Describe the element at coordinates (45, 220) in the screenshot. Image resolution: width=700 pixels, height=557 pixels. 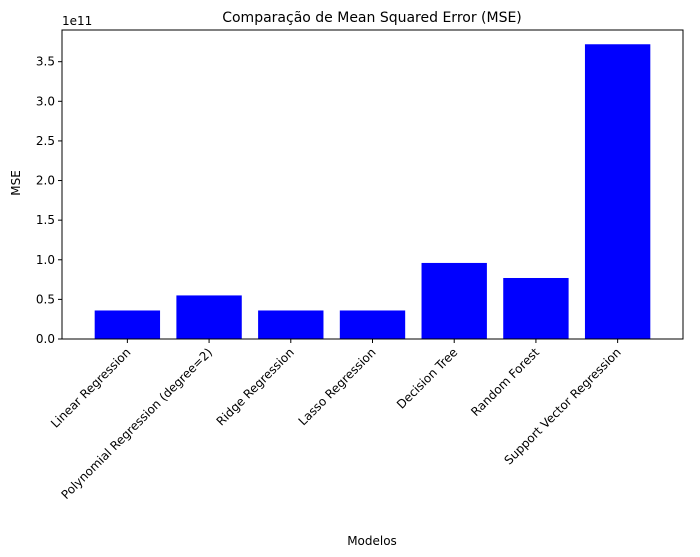
I see `y-tick-label-3: 1.5` at that location.